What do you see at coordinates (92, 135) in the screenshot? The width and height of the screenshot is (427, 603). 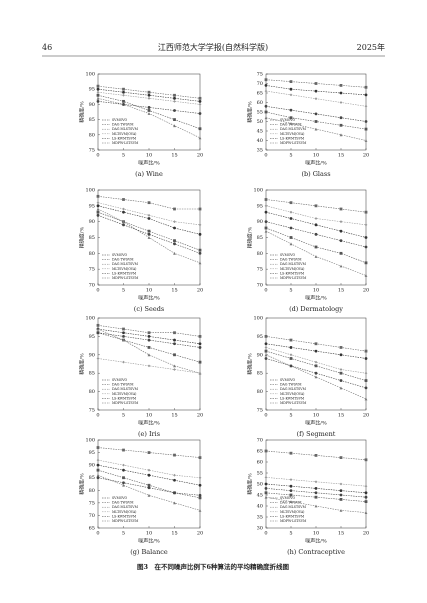 I see `y-tick-label: 80` at bounding box center [92, 135].